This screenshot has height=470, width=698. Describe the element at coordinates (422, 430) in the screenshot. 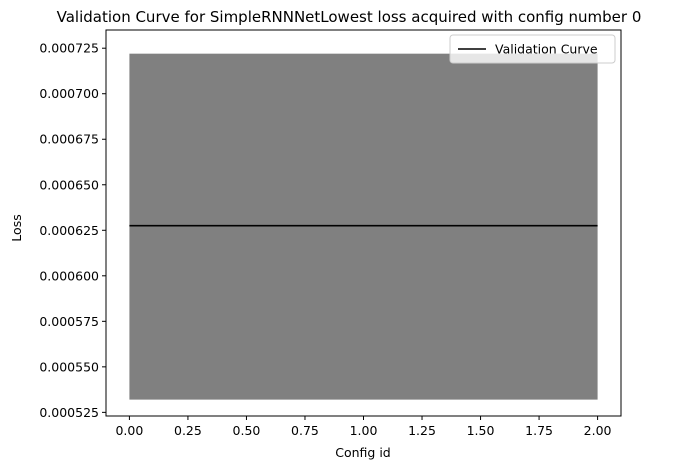

I see `x-tick-label: 1.25` at that location.